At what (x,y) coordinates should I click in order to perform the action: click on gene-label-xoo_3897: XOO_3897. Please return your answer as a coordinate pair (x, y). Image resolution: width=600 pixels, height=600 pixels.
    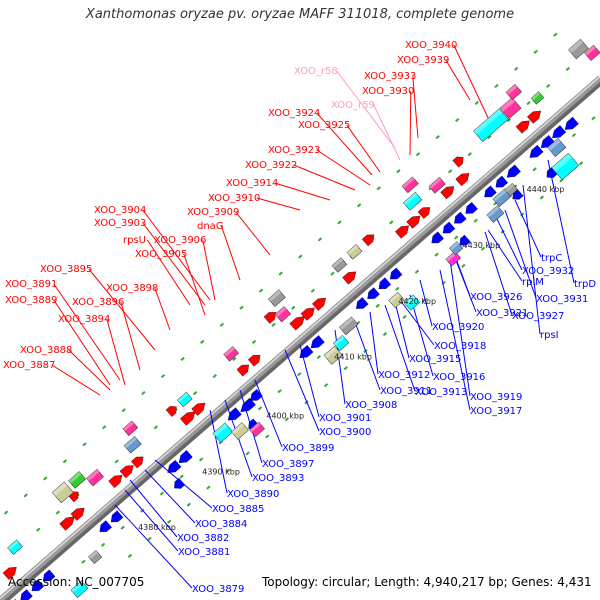
    Looking at the image, I should click on (288, 464).